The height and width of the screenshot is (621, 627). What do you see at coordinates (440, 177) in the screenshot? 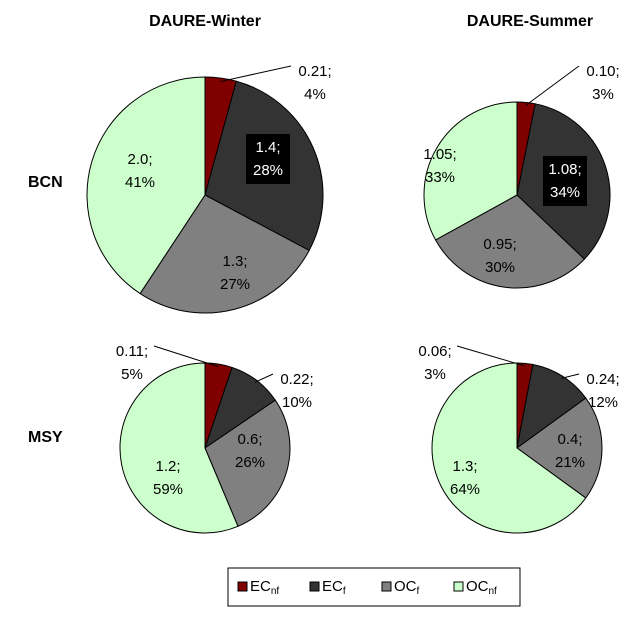
I see `percent-label: 33%` at bounding box center [440, 177].